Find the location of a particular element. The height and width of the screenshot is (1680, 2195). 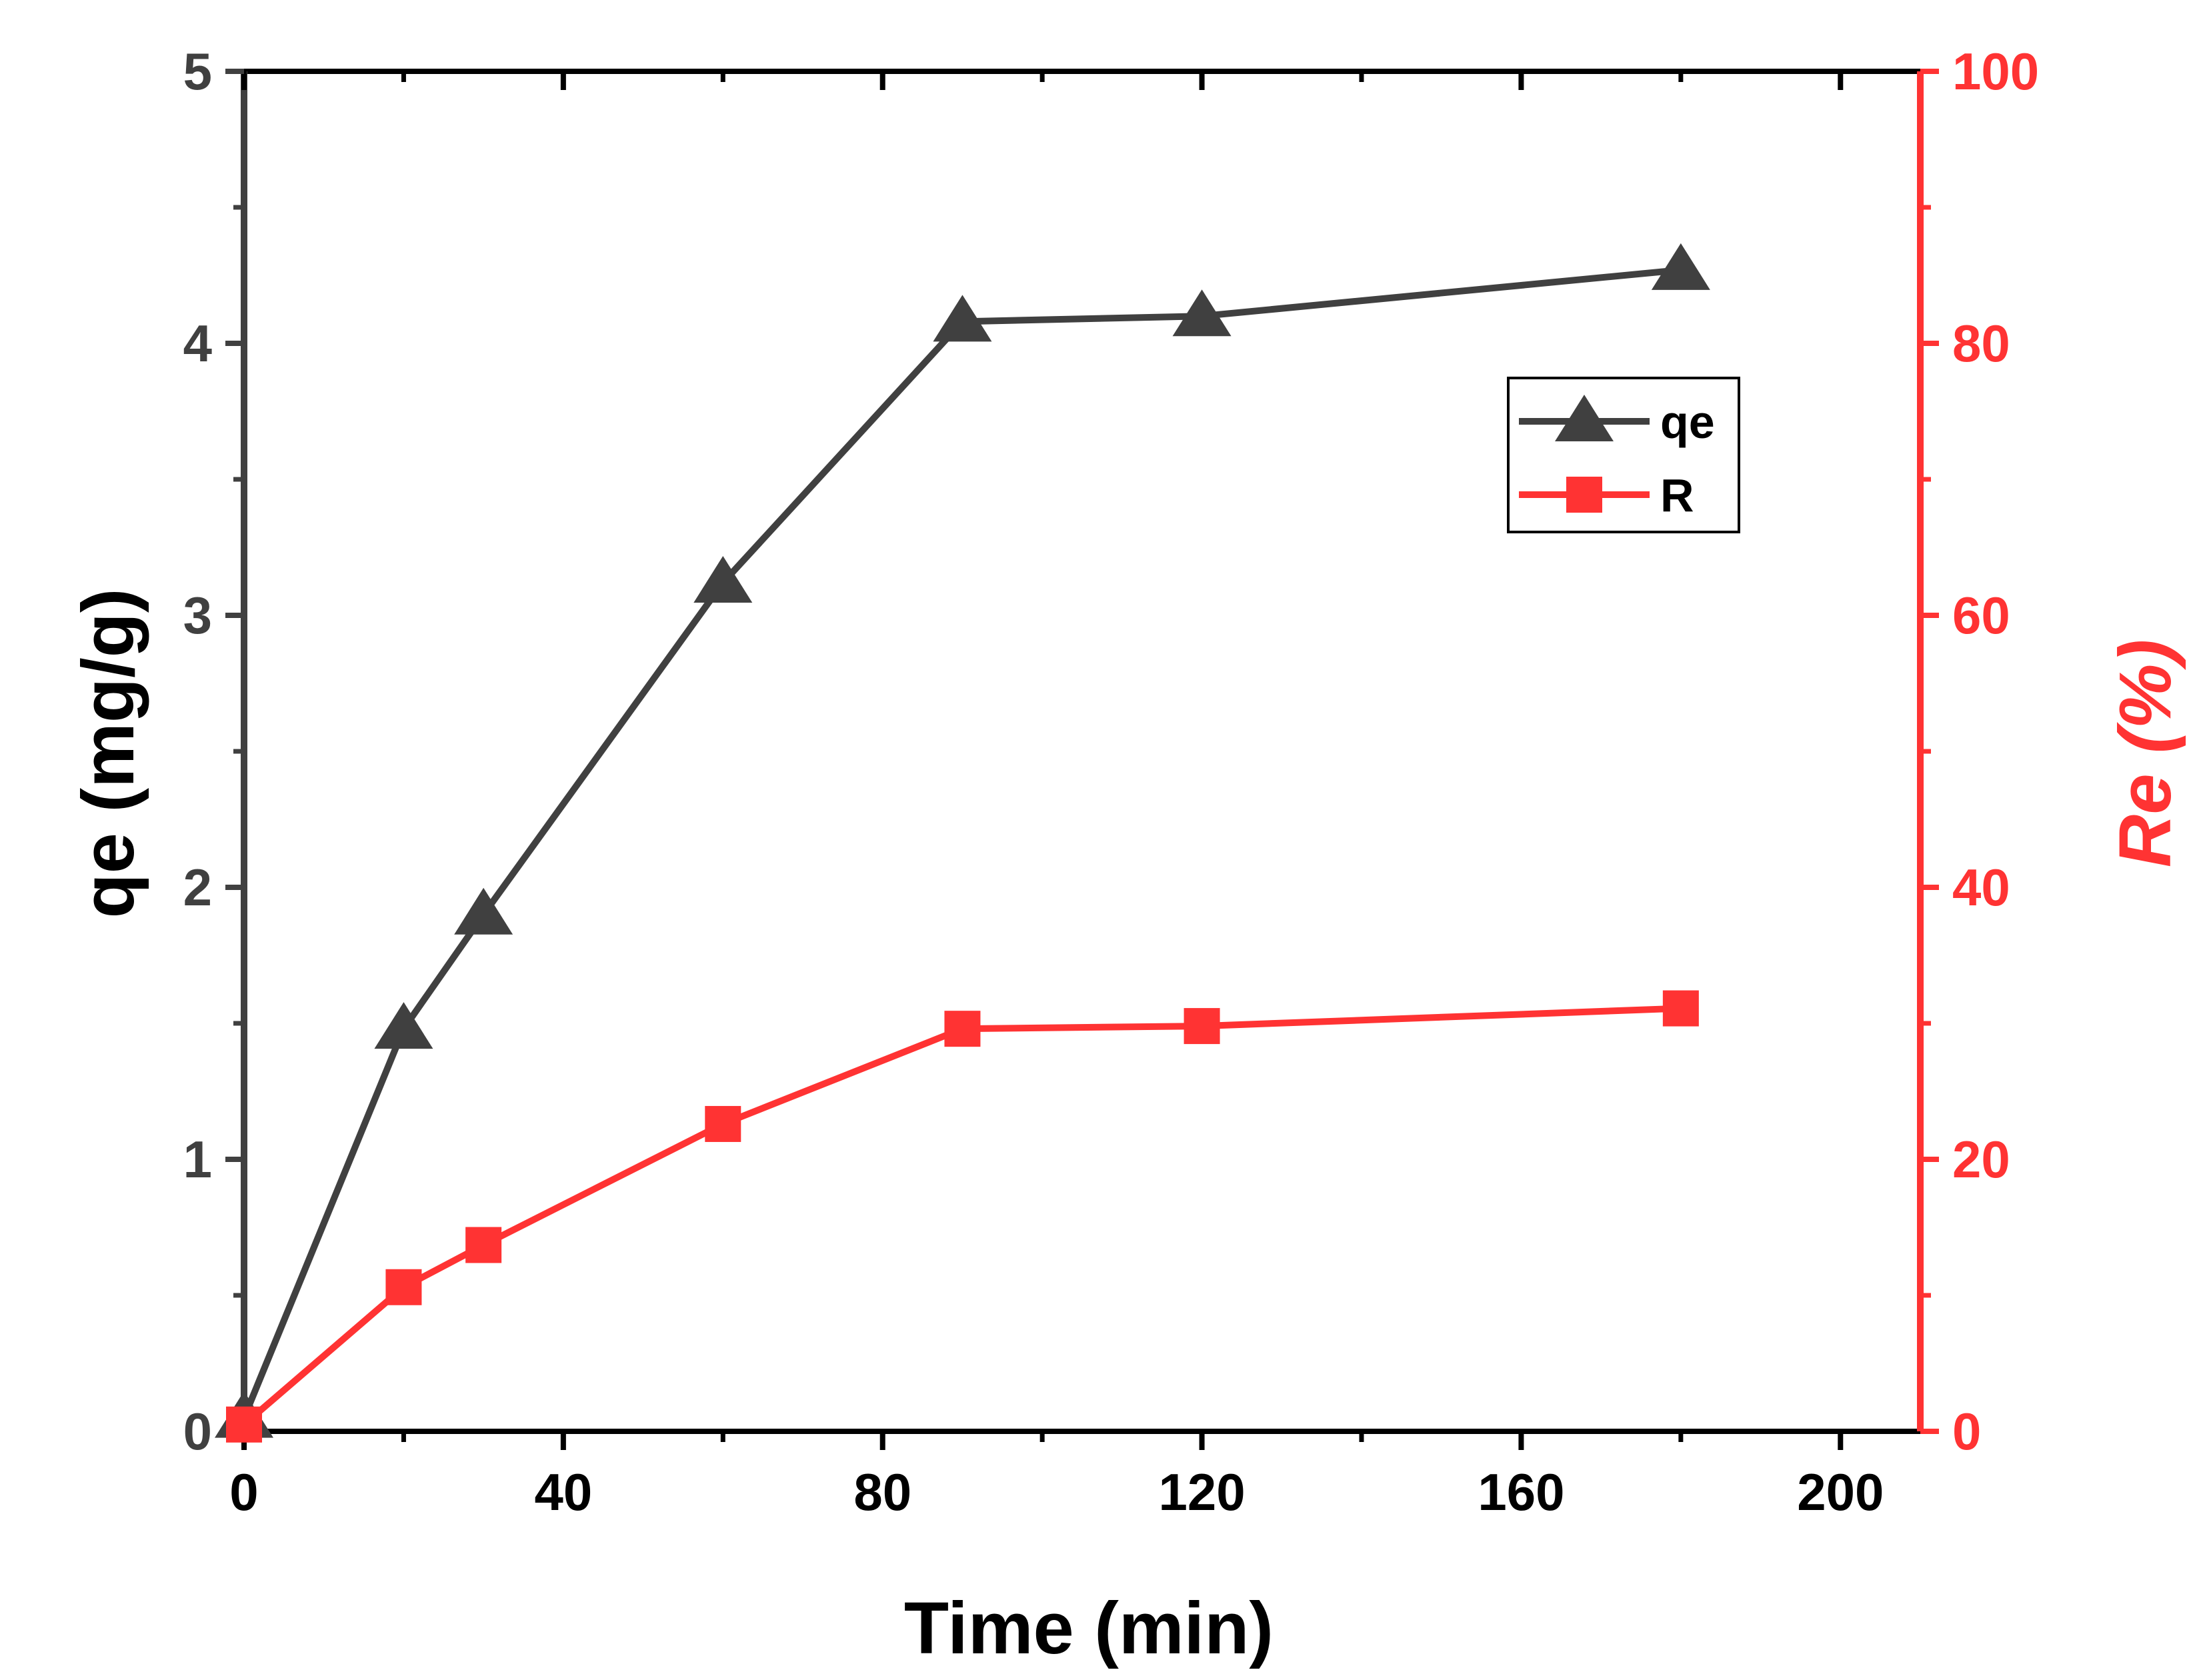

x-tick-label: 40 is located at coordinates (563, 1492).